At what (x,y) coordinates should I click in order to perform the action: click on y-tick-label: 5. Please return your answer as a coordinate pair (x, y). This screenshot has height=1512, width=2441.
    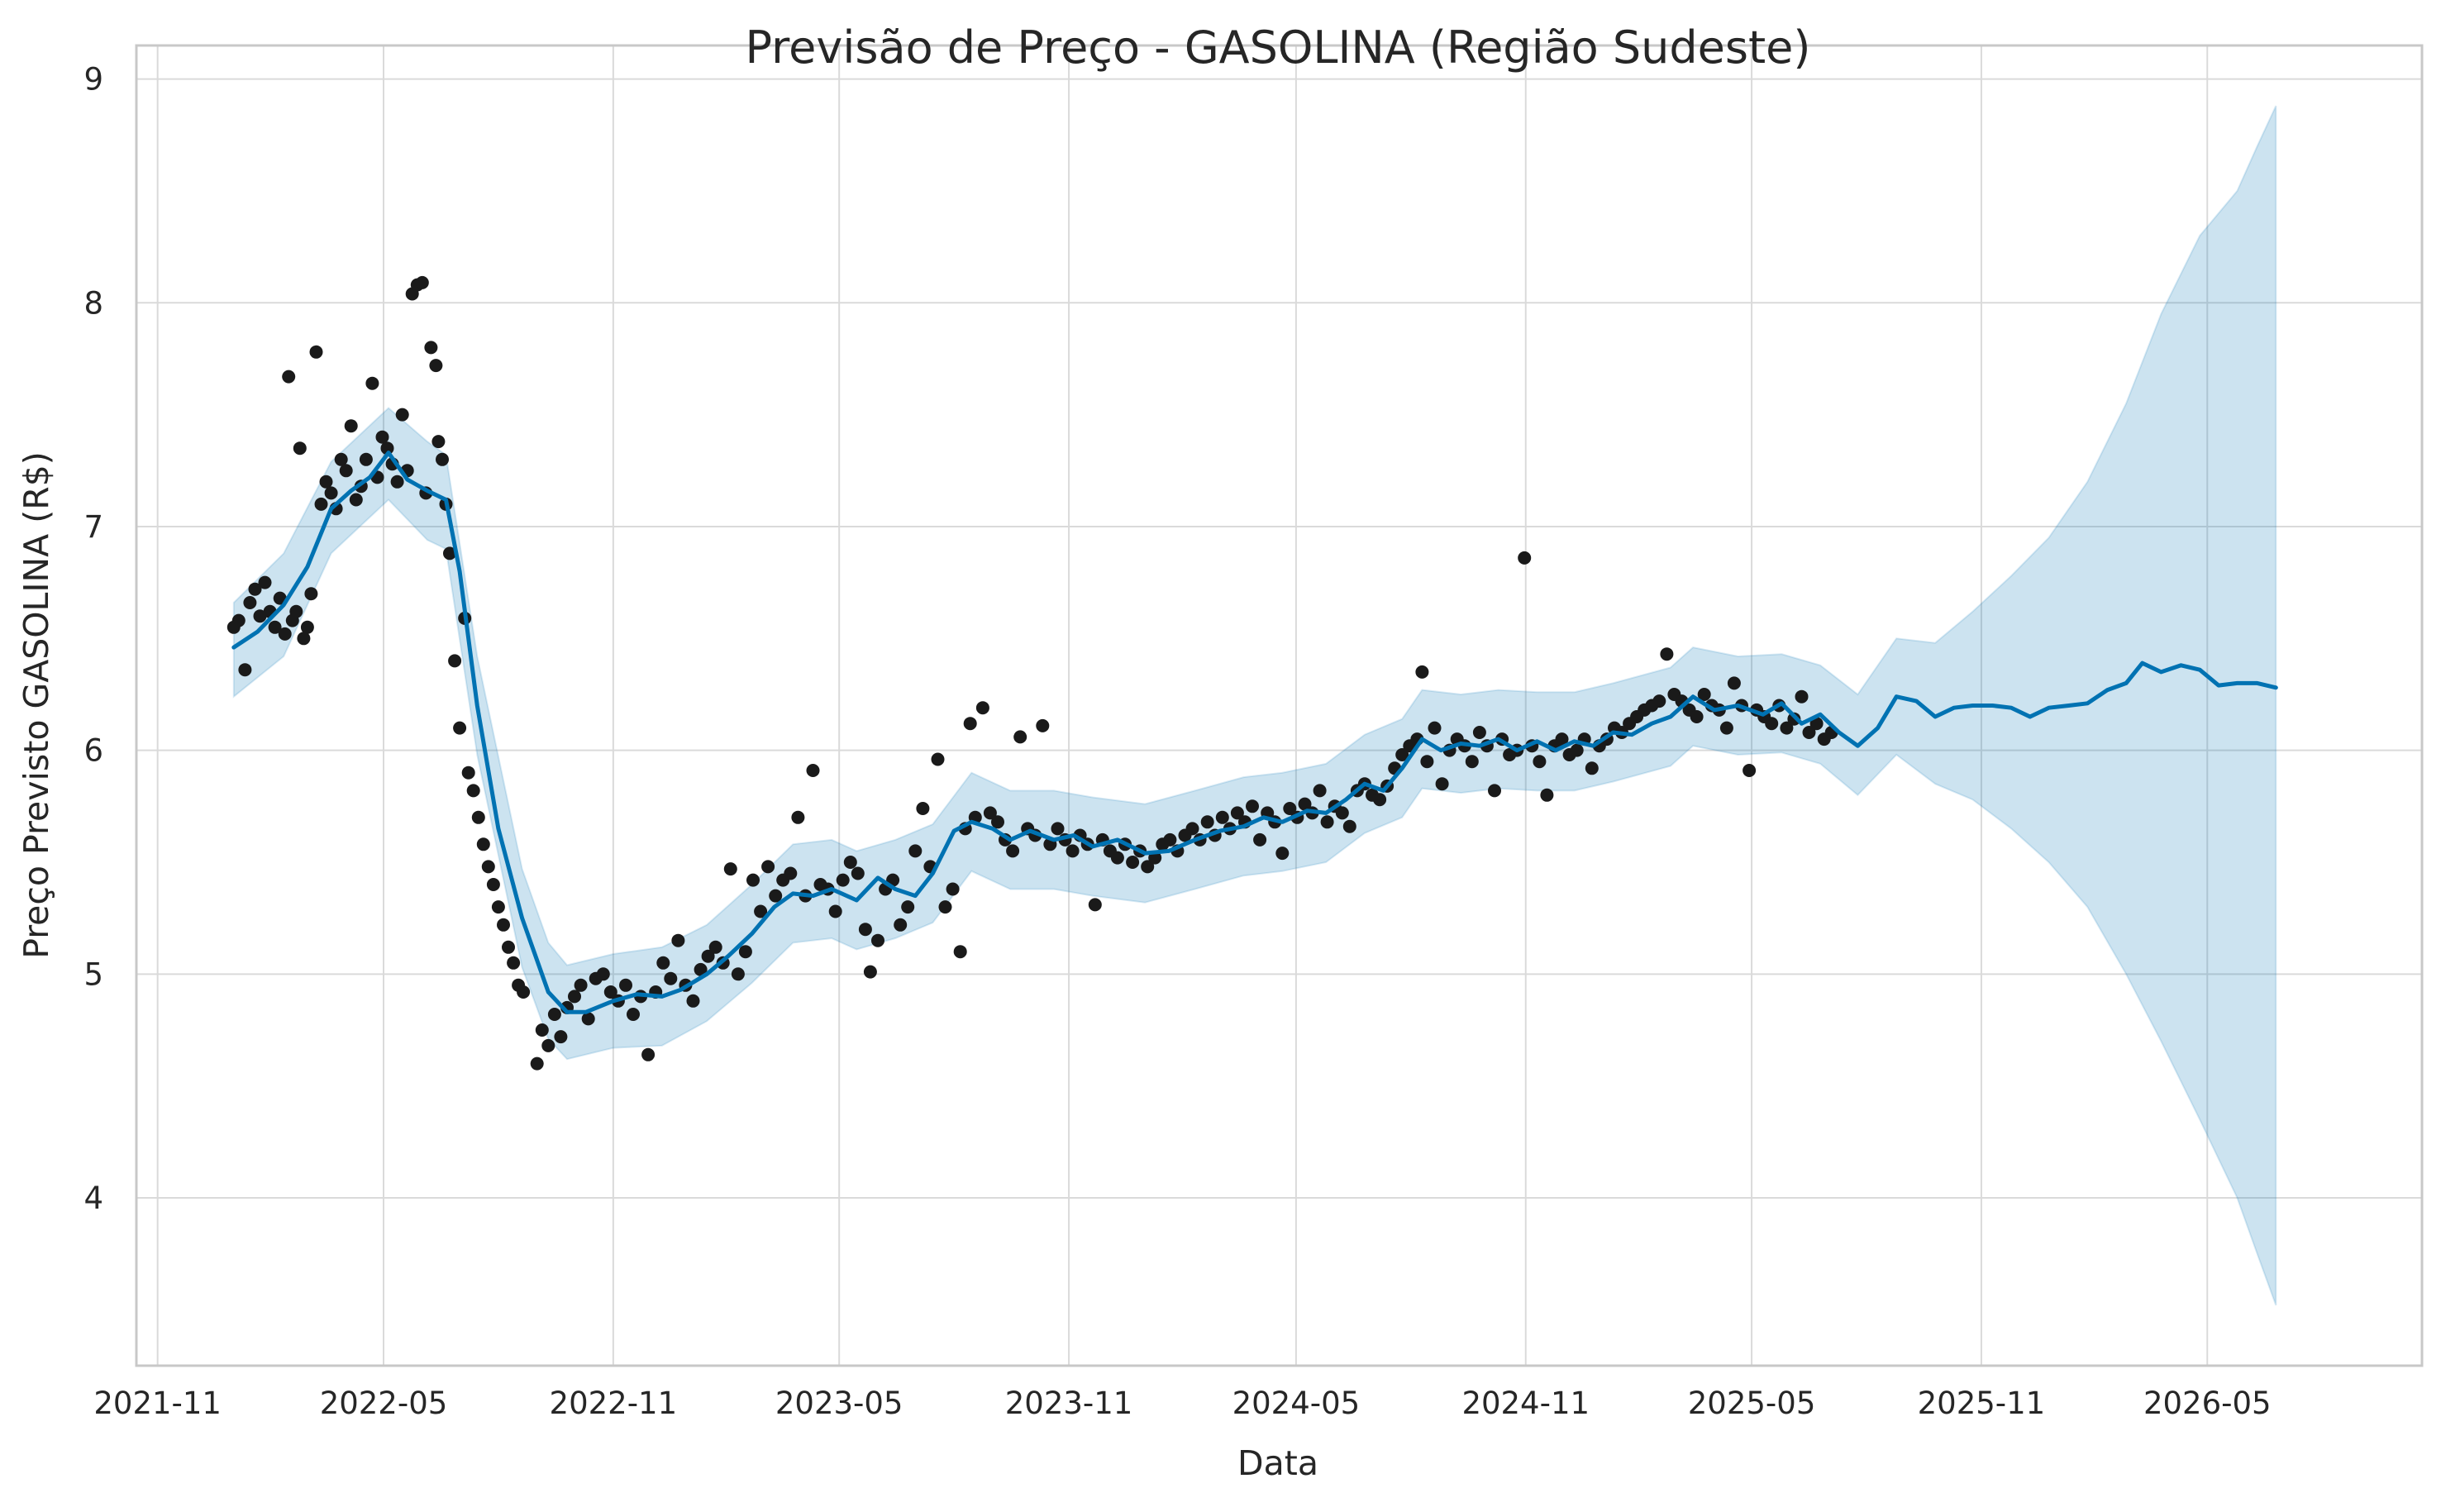
    Looking at the image, I should click on (93, 974).